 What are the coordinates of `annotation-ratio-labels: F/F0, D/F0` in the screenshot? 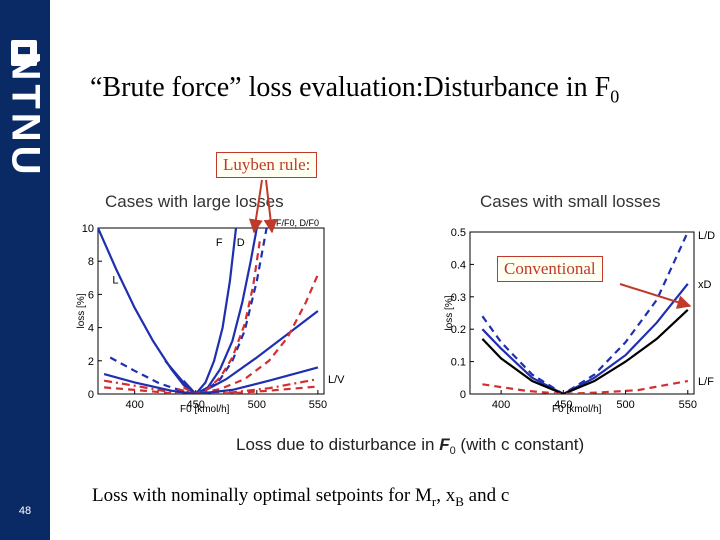 It's located at (297, 223).